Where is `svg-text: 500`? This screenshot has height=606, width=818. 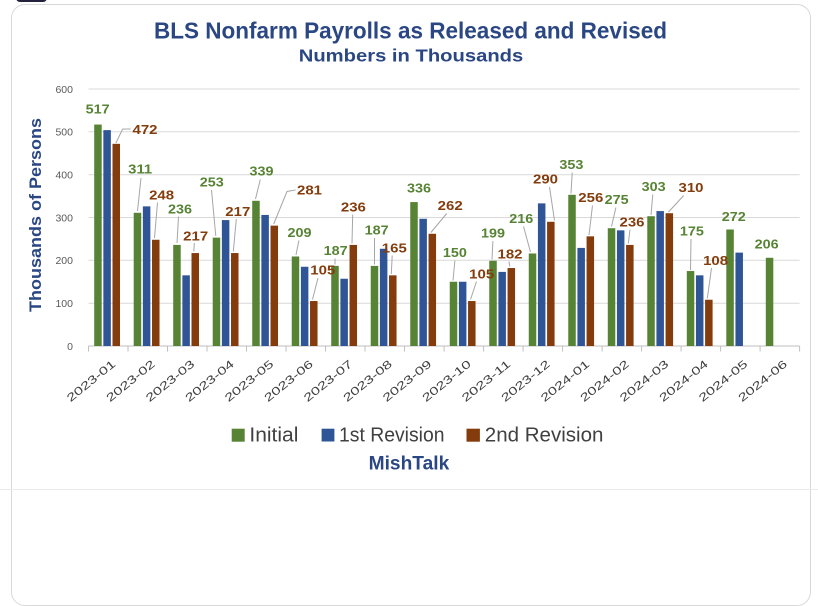
svg-text: 500 is located at coordinates (64, 133).